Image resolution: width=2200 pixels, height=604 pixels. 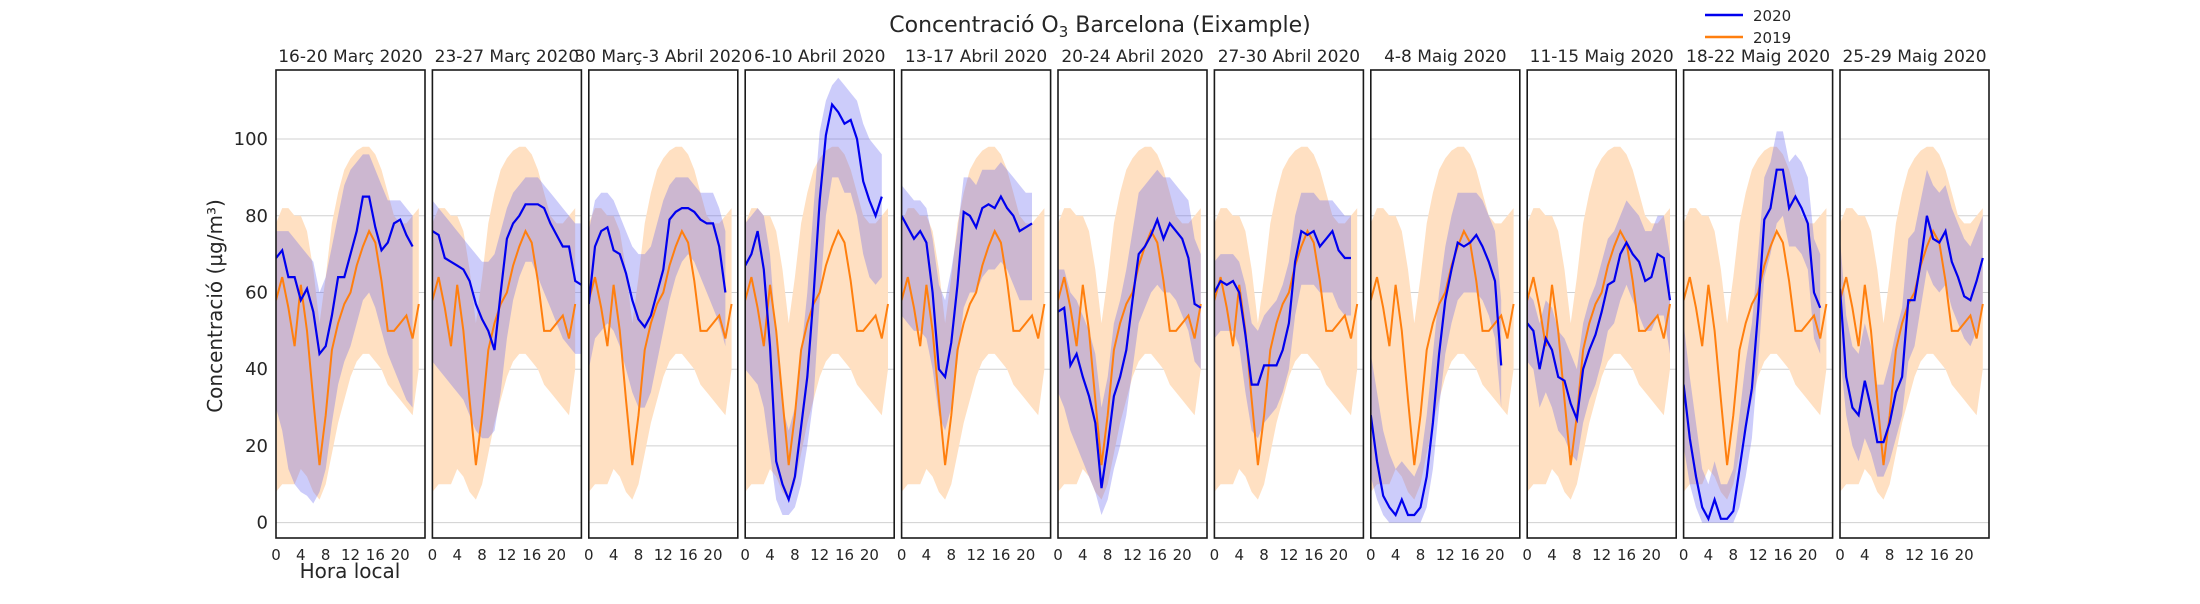 I want to click on panel: 4-8 Maig 2020 0 4 8 12 16 20, so click(x=1443, y=305).